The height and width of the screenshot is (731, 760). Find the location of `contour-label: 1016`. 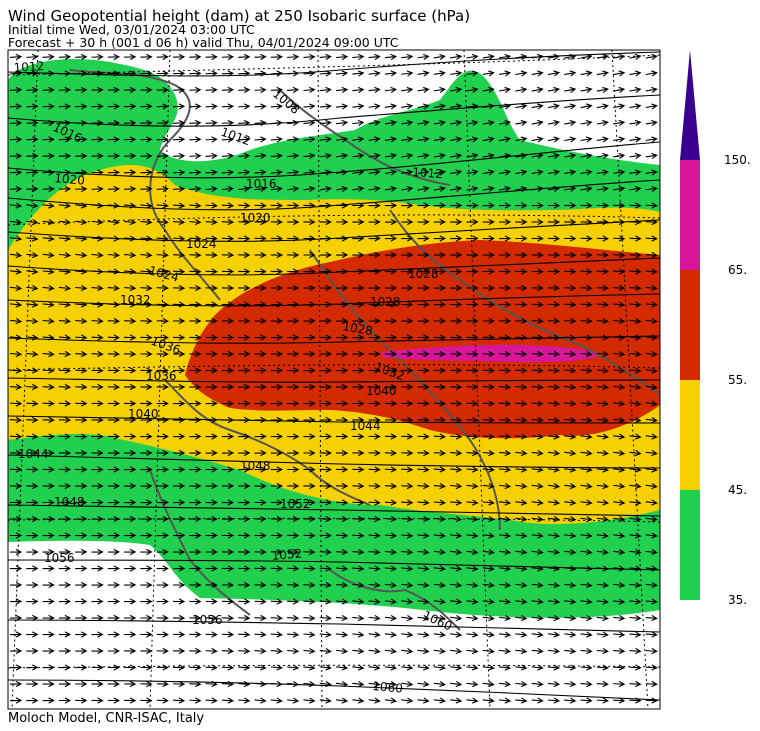

contour-label: 1016 is located at coordinates (261, 184).